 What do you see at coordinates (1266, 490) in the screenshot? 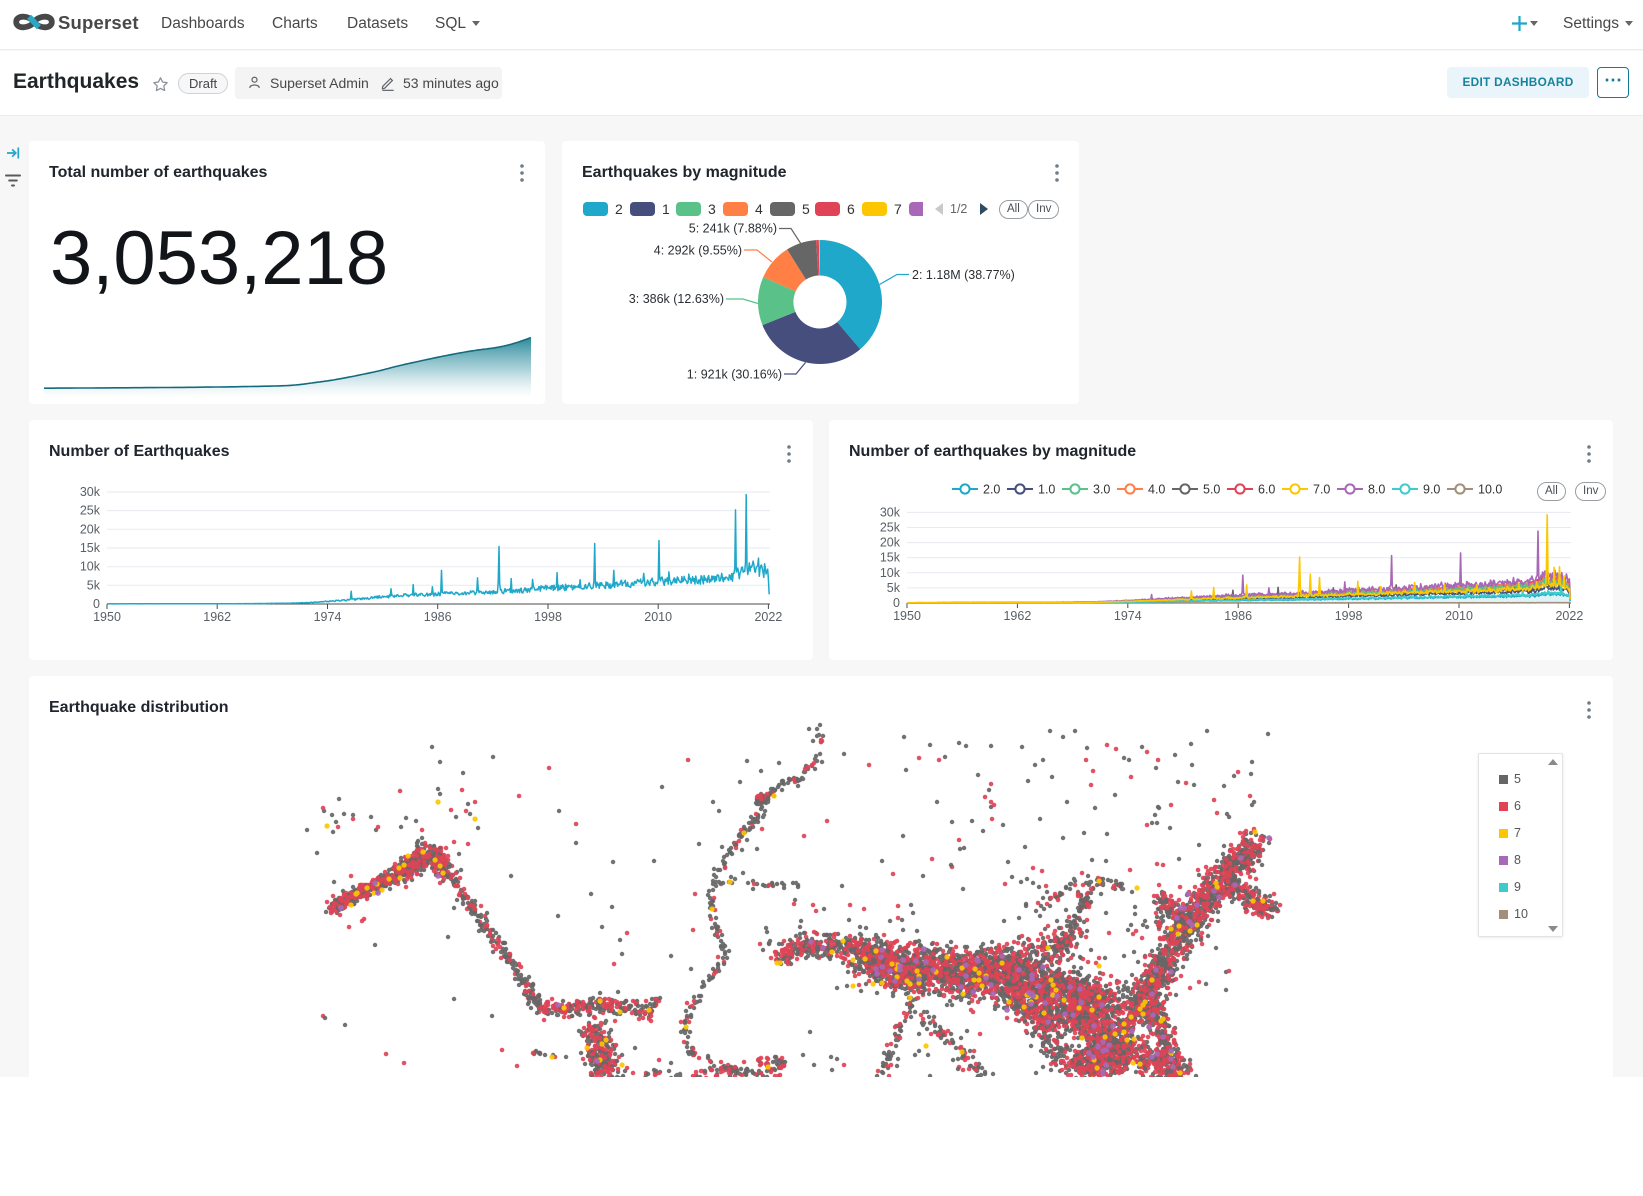
I see `svg-text: 6.0` at bounding box center [1266, 490].